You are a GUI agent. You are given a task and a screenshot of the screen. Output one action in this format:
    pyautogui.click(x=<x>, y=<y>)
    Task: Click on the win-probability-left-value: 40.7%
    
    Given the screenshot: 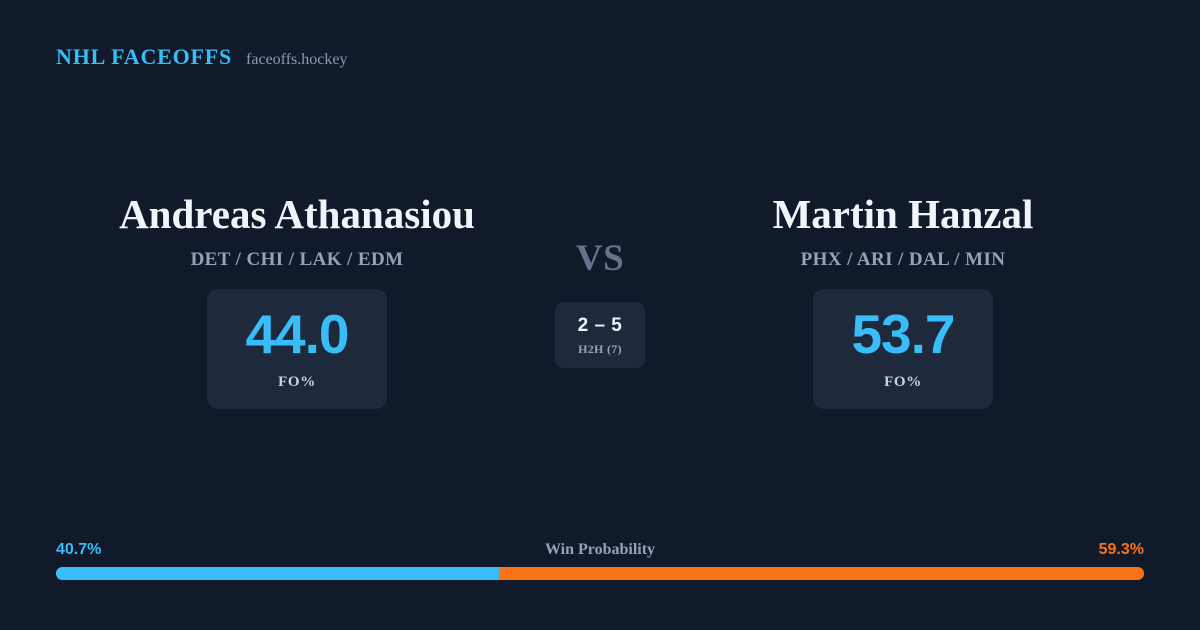 What is the action you would take?
    pyautogui.click(x=79, y=549)
    